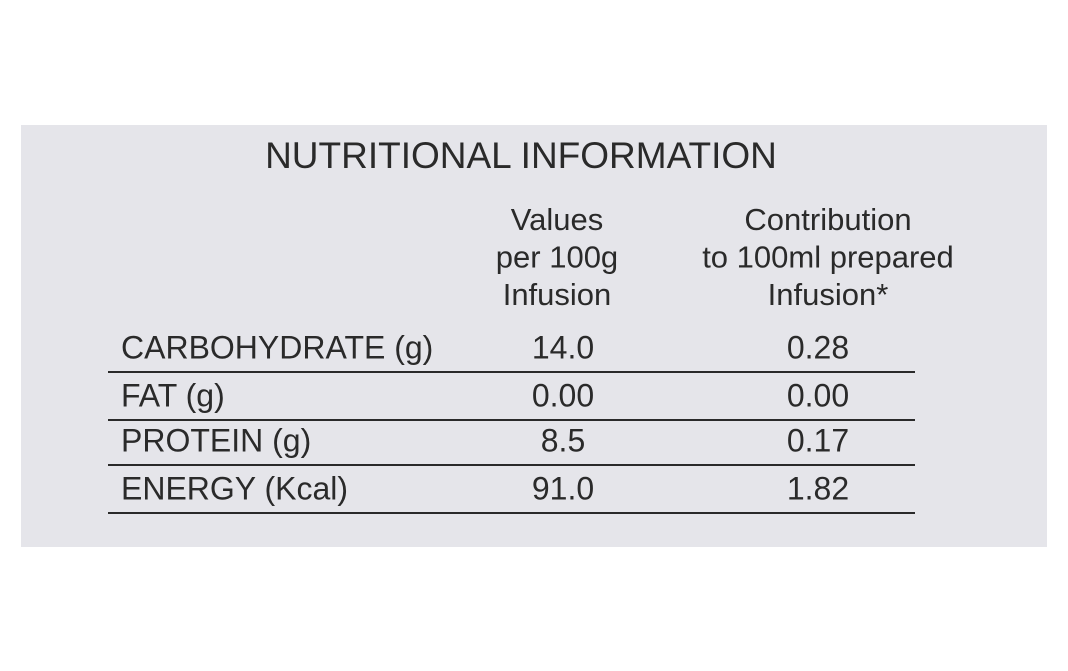 Image resolution: width=1068 pixels, height=671 pixels. I want to click on column-header: Values, so click(557, 219).